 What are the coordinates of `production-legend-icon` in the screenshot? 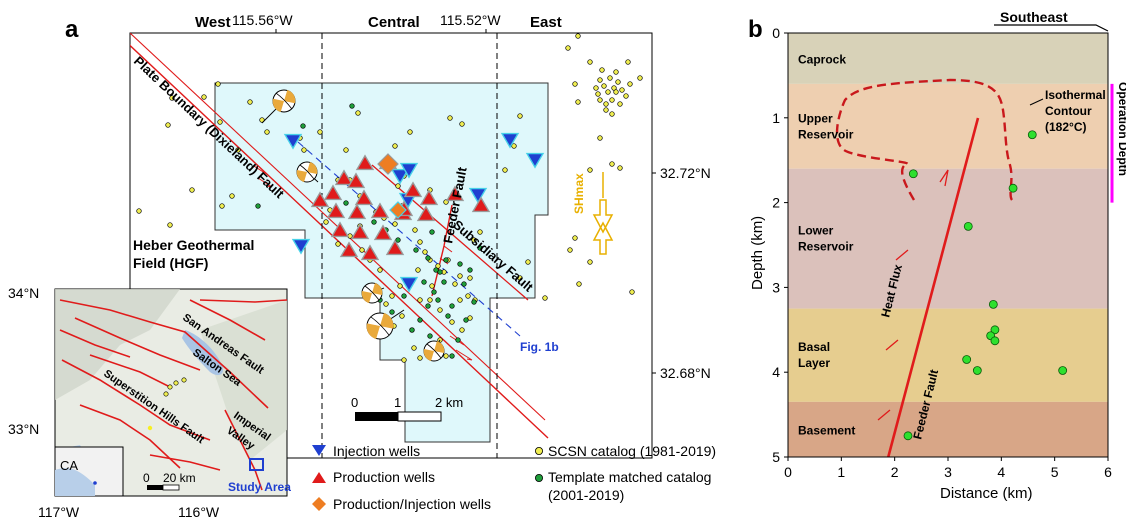 It's located at (319, 477).